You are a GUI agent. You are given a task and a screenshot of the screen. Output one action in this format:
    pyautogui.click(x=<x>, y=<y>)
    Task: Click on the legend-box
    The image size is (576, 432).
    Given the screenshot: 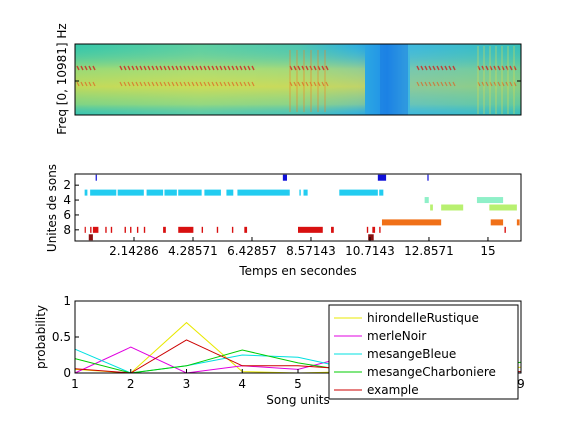 What is the action you would take?
    pyautogui.click(x=423, y=352)
    